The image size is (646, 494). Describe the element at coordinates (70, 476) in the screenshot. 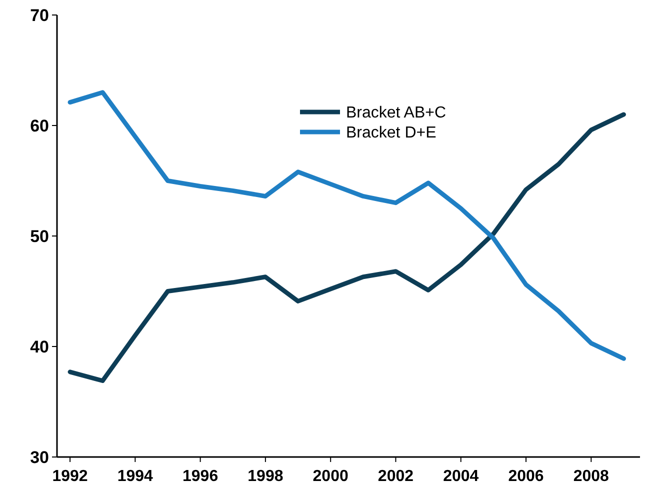

I see `x-tick-label: 1992` at that location.